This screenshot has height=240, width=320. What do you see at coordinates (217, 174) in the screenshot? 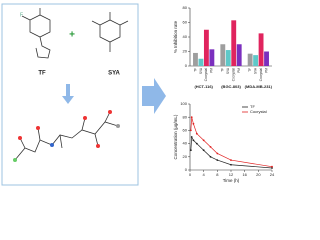
I see `x-tick-label: 8` at bounding box center [217, 174].